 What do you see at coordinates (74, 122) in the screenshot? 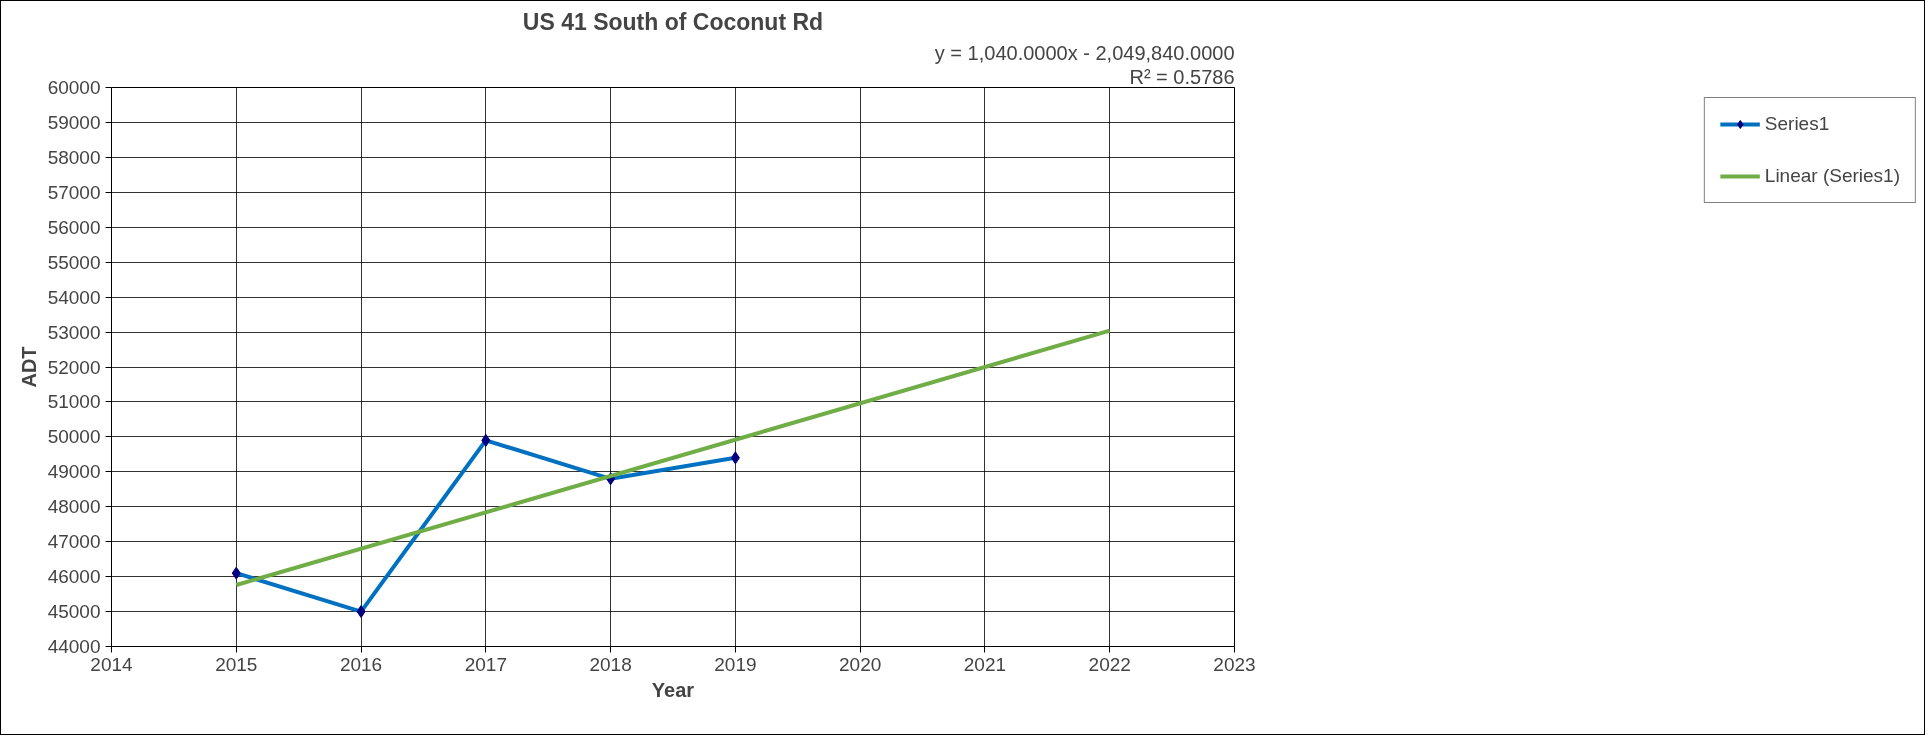
I see `y-tick-label: 59000` at bounding box center [74, 122].